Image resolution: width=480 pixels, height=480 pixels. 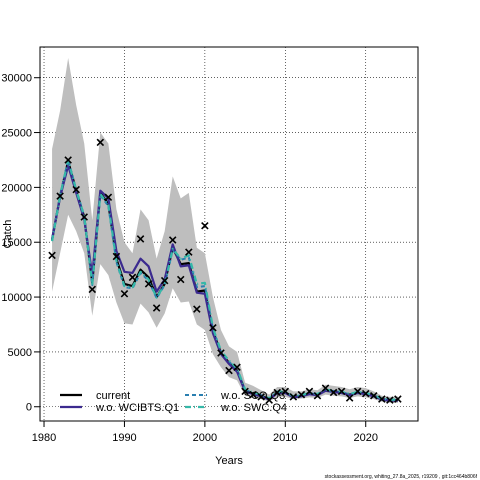 I want to click on observed-point-2022, so click(x=382, y=399).